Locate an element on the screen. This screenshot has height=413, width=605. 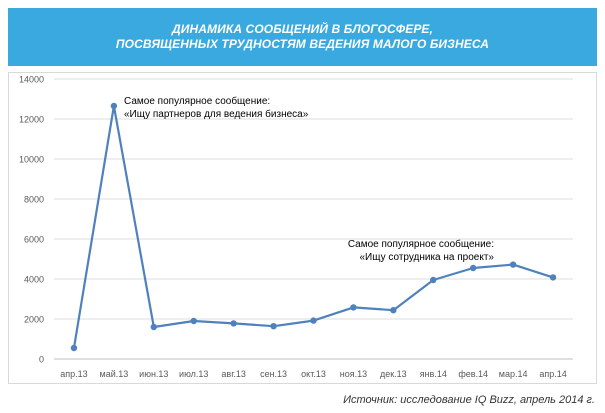
x-tick-label: окт.13 is located at coordinates (313, 374).